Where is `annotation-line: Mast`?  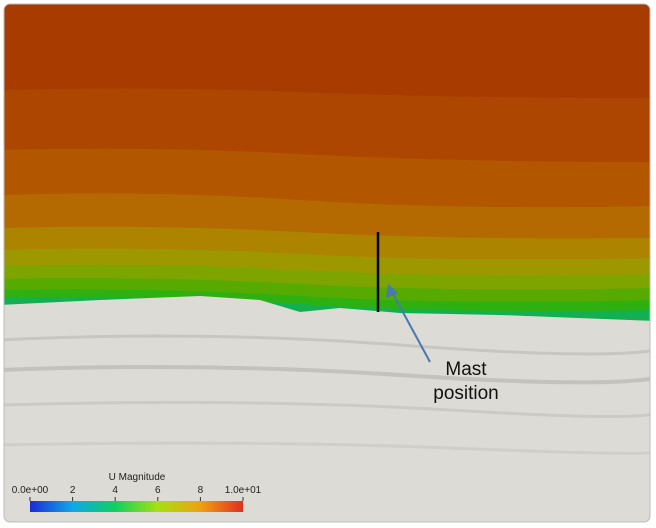
annotation-line: Mast is located at coordinates (466, 369).